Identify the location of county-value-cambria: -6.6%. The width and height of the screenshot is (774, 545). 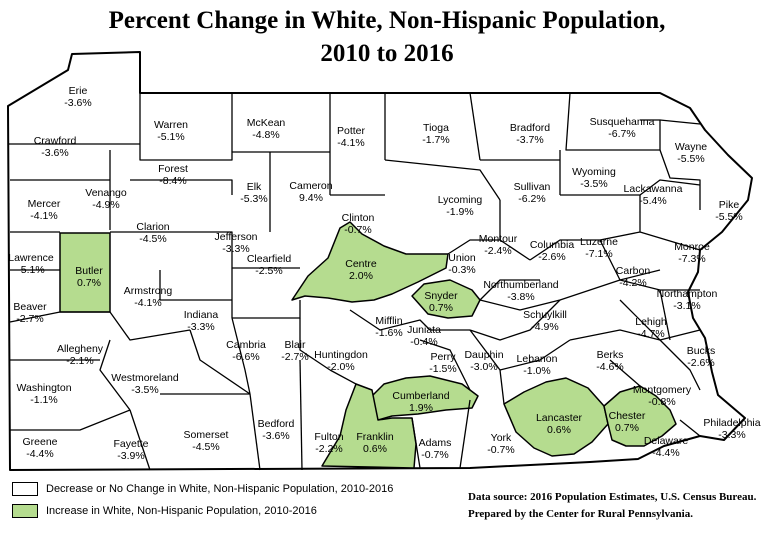
(245, 357).